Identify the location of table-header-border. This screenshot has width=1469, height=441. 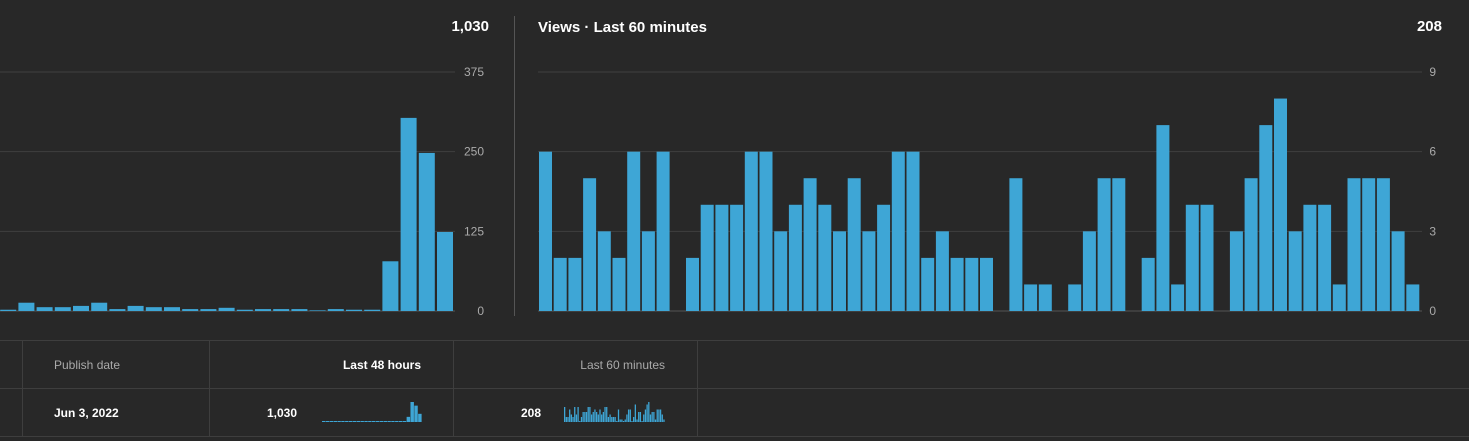
(734, 388).